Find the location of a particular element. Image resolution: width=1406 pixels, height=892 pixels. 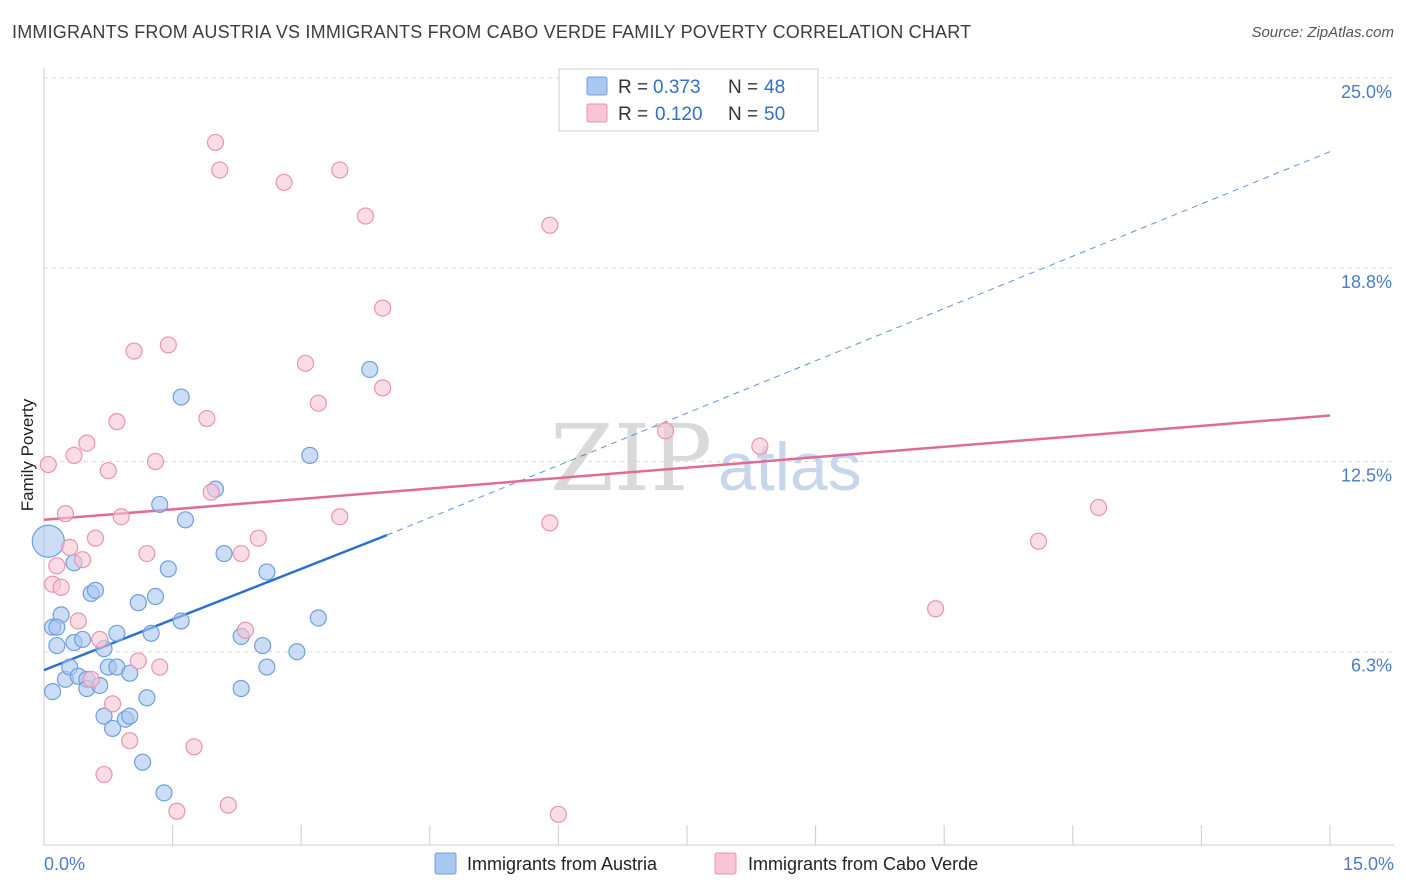

correlation-legend: R = 0.373 N = 48 R = 0.120 N = 50 is located at coordinates (688, 100).